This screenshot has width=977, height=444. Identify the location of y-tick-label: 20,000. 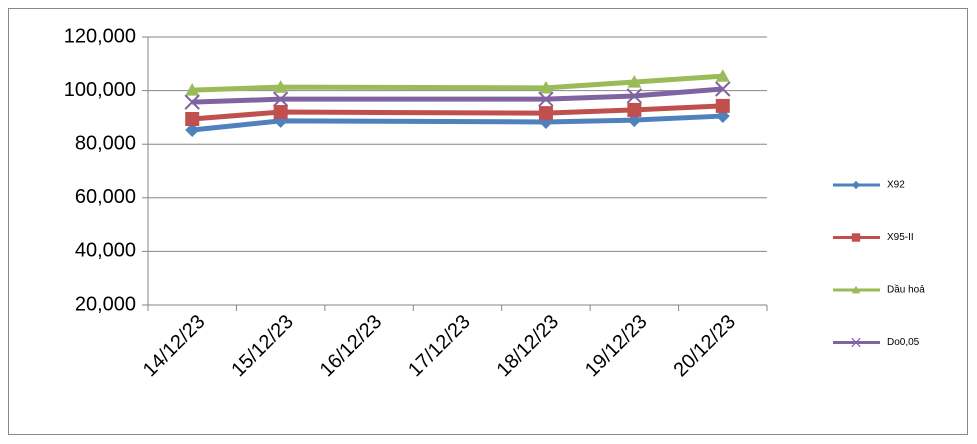
(105, 304).